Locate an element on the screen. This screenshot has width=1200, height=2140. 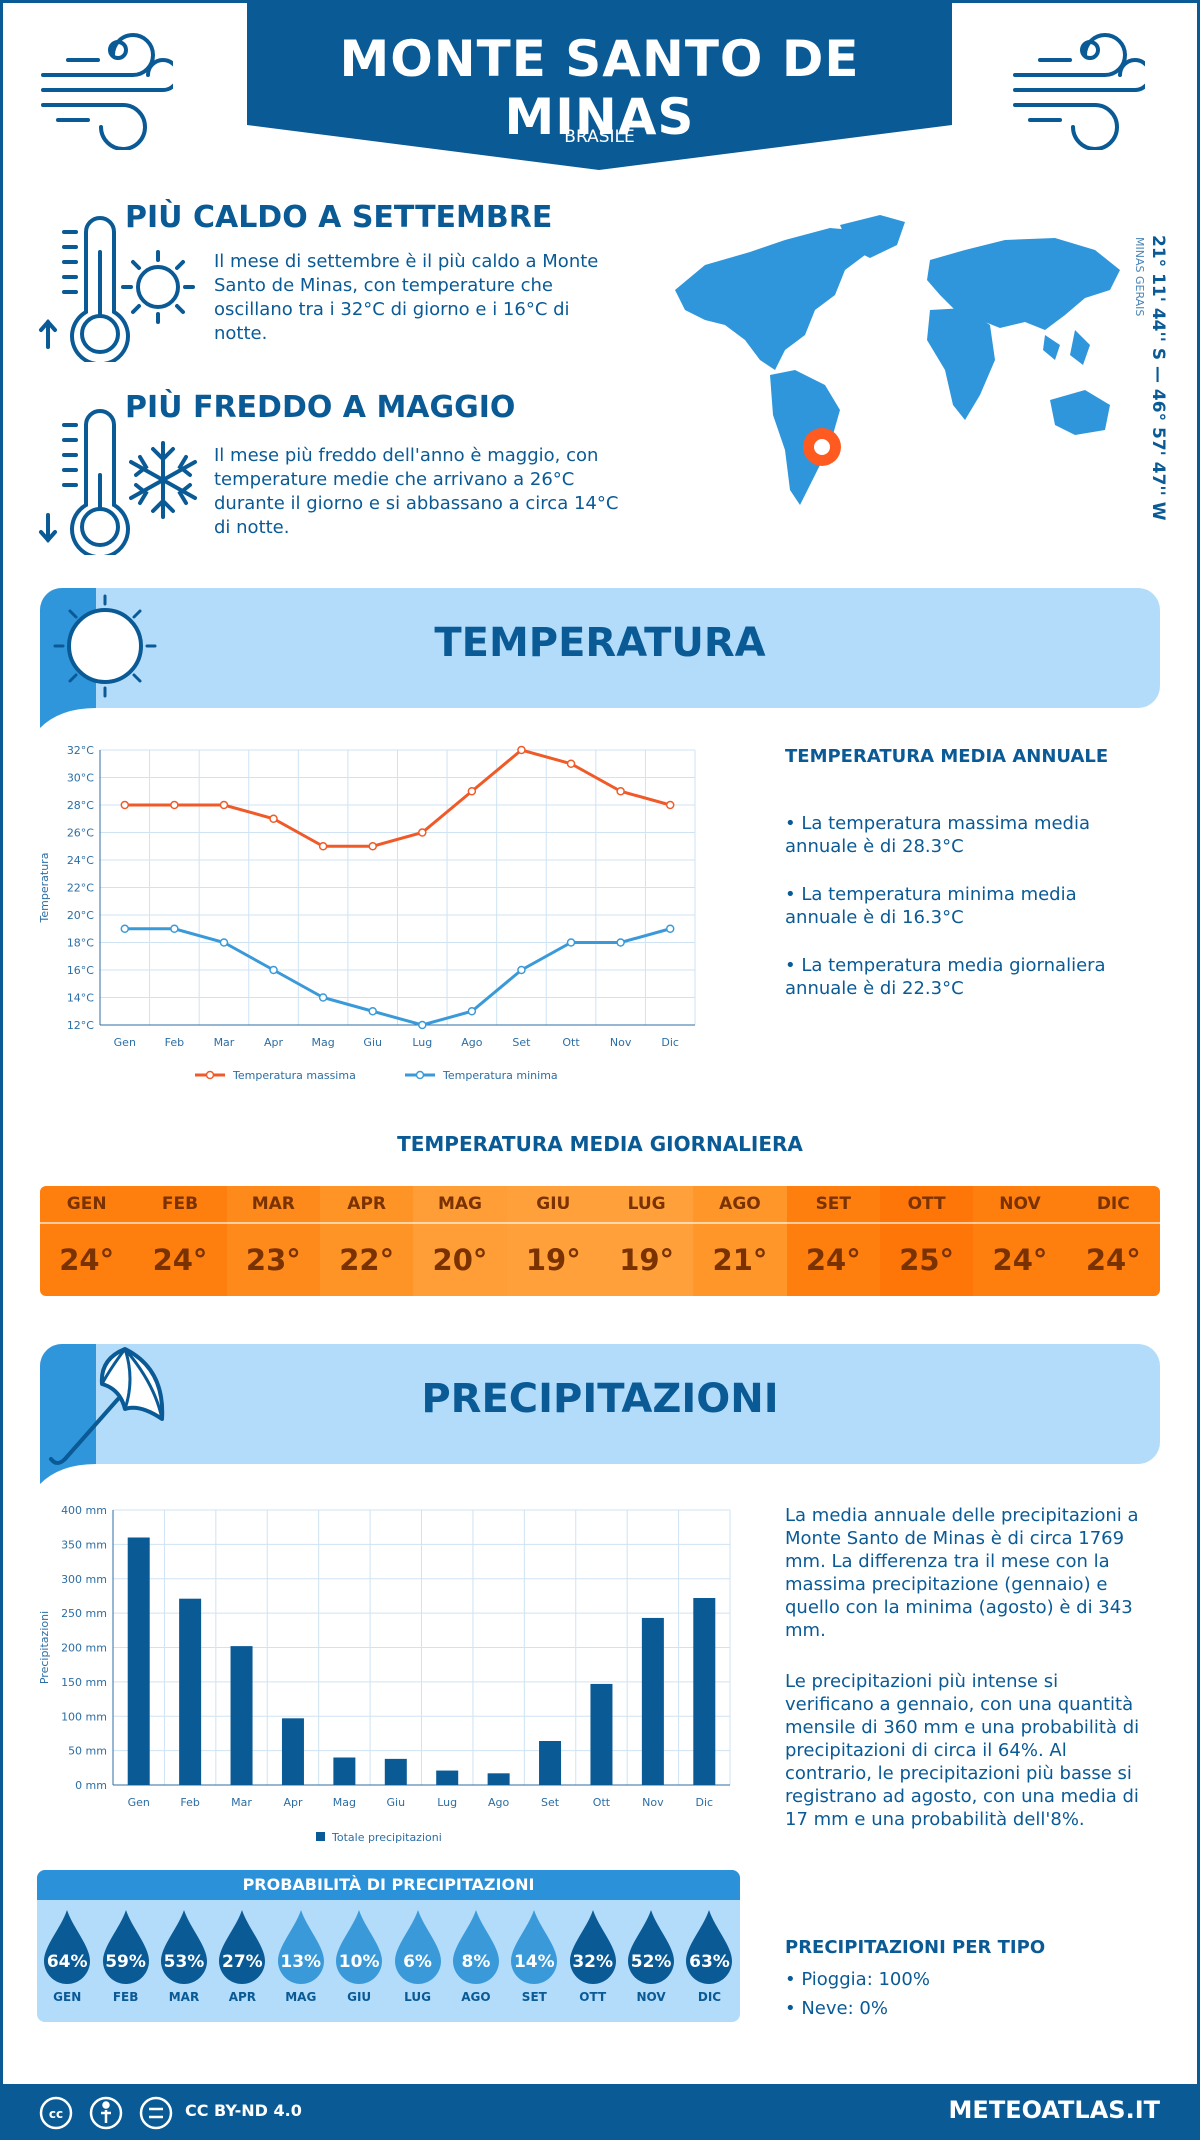
raindrop-icon: 27% is located at coordinates (242, 1947).